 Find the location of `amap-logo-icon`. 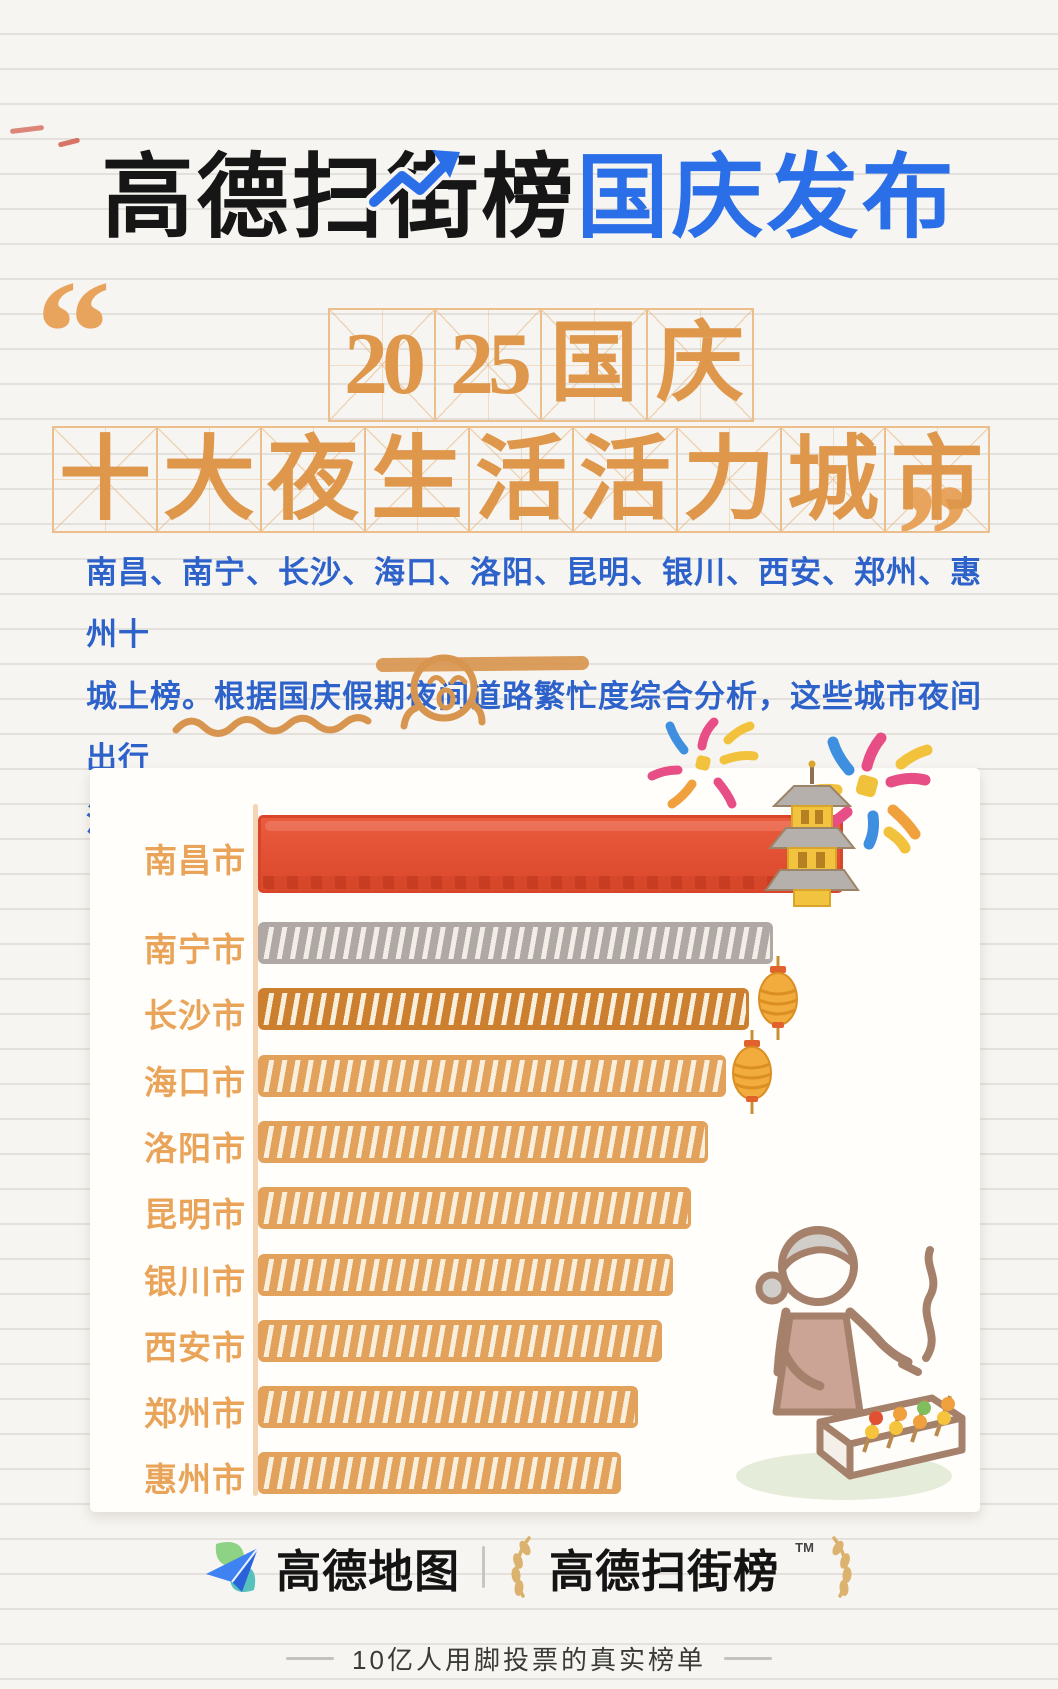

amap-logo-icon is located at coordinates (232, 1567).